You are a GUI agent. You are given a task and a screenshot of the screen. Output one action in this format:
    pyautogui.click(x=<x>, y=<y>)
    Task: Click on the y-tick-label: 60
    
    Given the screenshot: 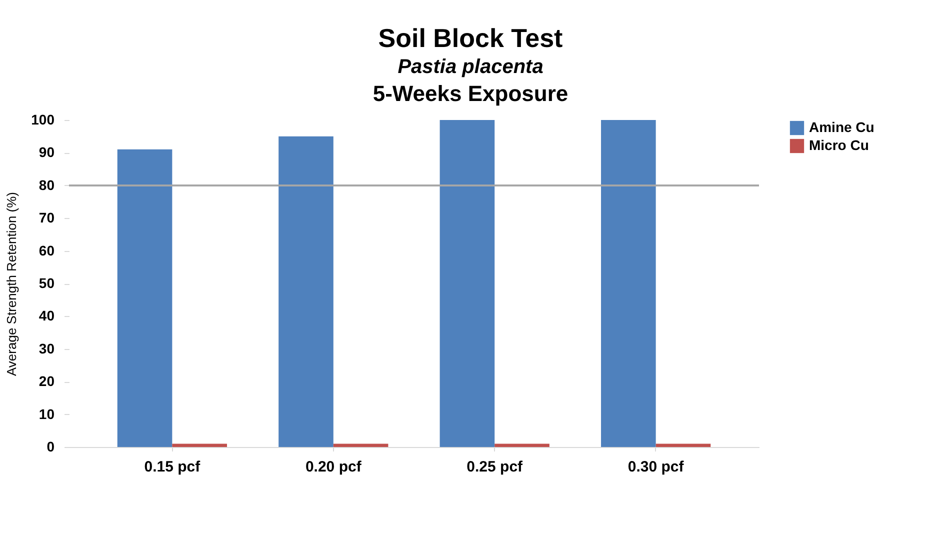 What is the action you would take?
    pyautogui.click(x=46, y=250)
    